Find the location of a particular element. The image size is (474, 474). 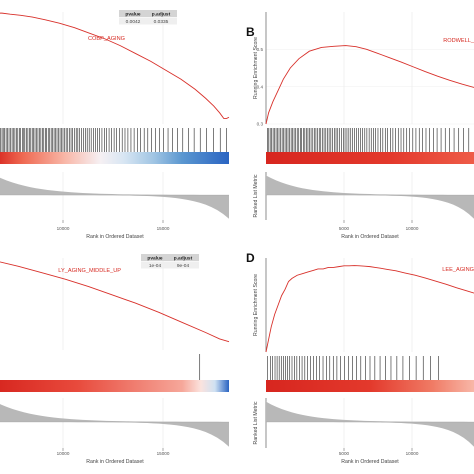

gene-set-name: RODWELL_ is located at coordinates (458, 41).